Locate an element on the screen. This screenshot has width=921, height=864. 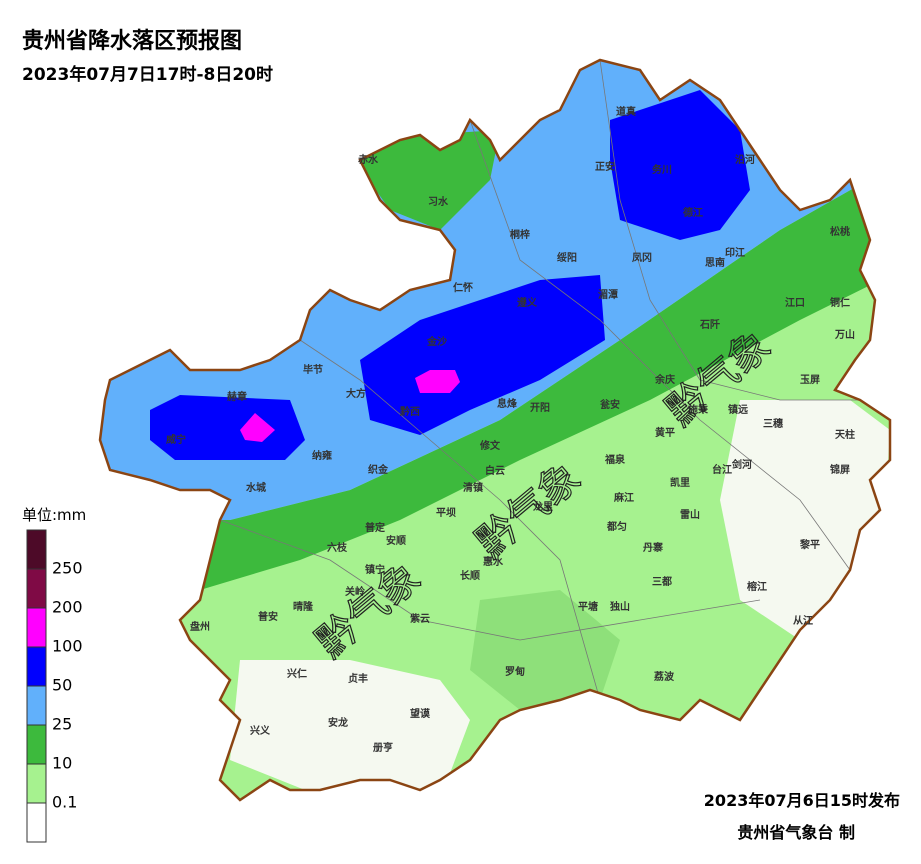
legend: 250 200 100 50 25 10 0.1 is located at coordinates (54, 686).